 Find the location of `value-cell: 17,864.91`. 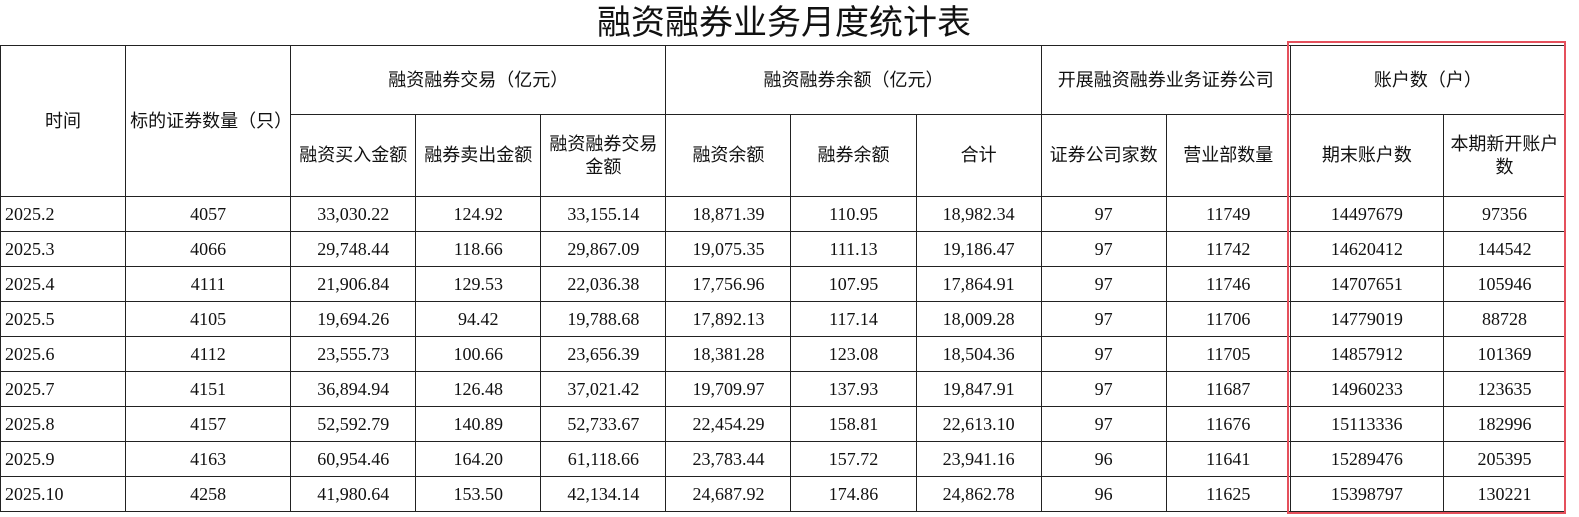

value-cell: 17,864.91 is located at coordinates (978, 284).